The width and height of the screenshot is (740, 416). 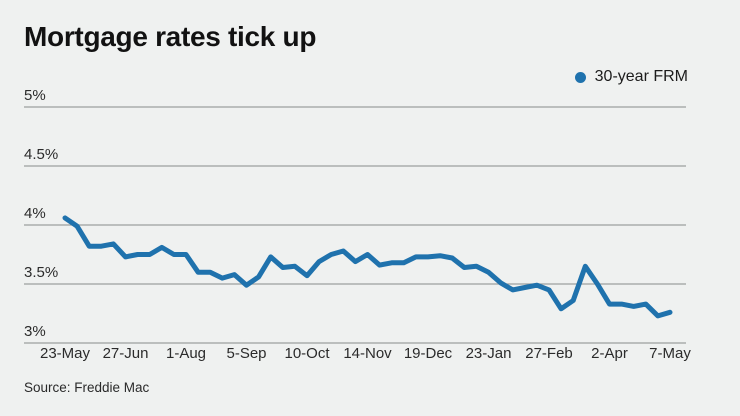 I want to click on source-note: Source: Freddie Mac, so click(x=87, y=387).